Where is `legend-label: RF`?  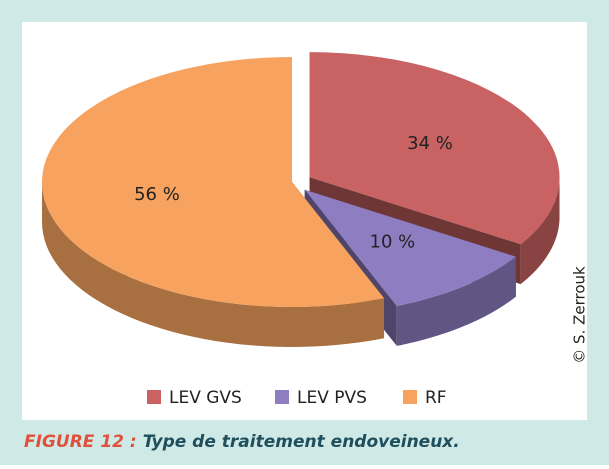
legend-label: RF is located at coordinates (436, 398).